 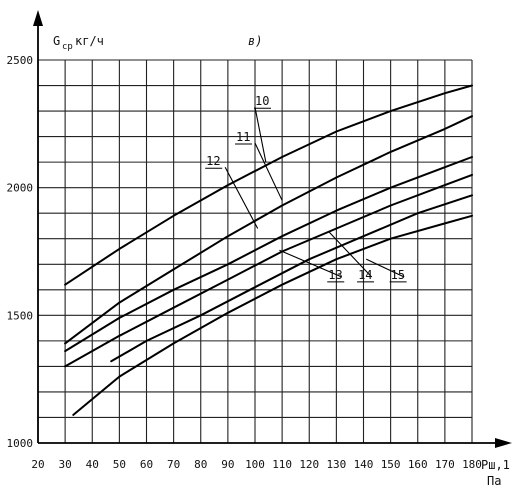 What do you see at coordinates (89, 41) in the screenshot?
I see `y-axis-unit: кг/ч` at bounding box center [89, 41].